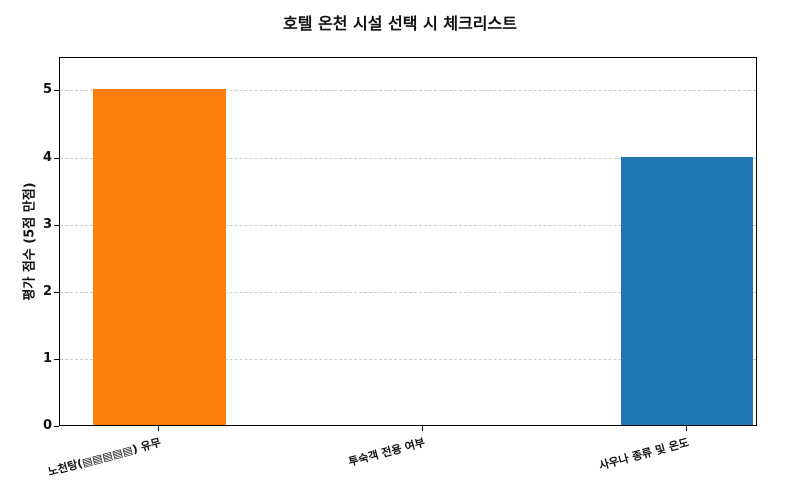 This screenshot has height=500, width=800. I want to click on chart-title: 호텔 온천 시설 선택 시 체크리스트, so click(400, 23).